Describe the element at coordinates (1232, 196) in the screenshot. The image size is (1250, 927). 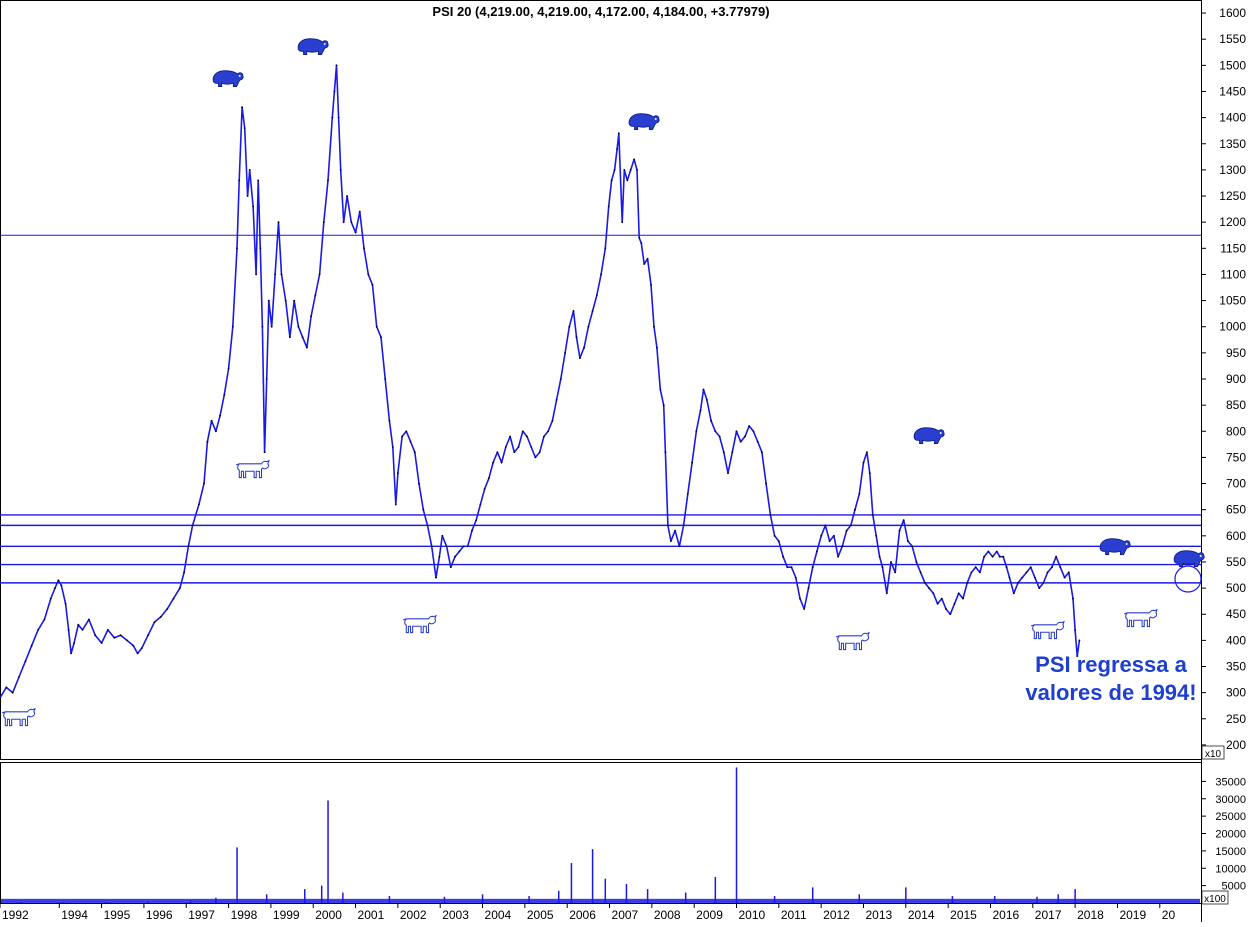
I see `price-tick-label: 1250` at that location.